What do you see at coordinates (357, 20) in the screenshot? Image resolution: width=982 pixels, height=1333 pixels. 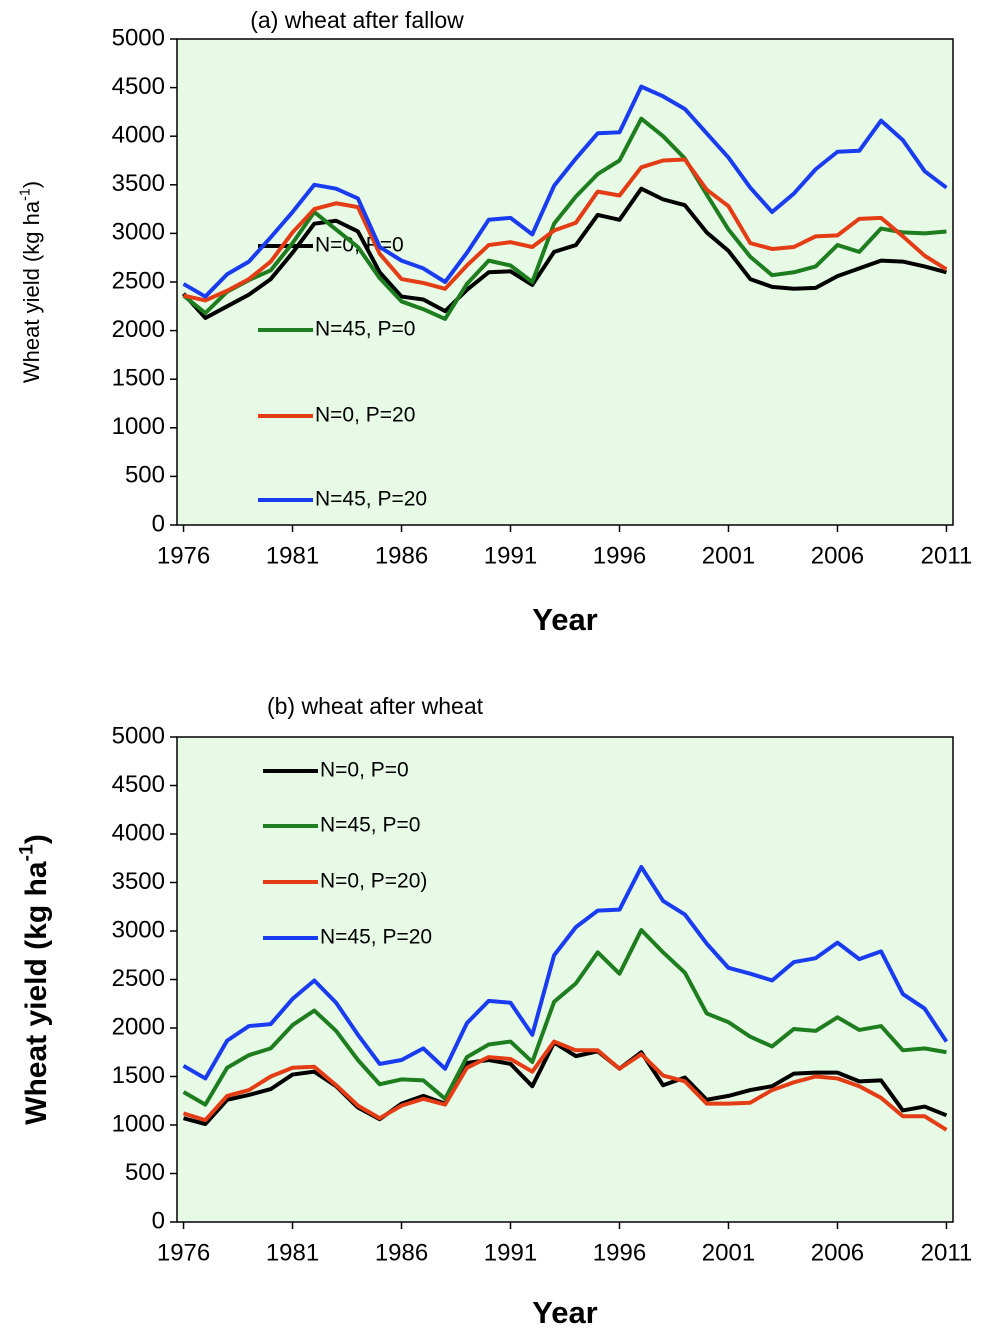 I see `chart-title: (a) wheat after fallow` at bounding box center [357, 20].